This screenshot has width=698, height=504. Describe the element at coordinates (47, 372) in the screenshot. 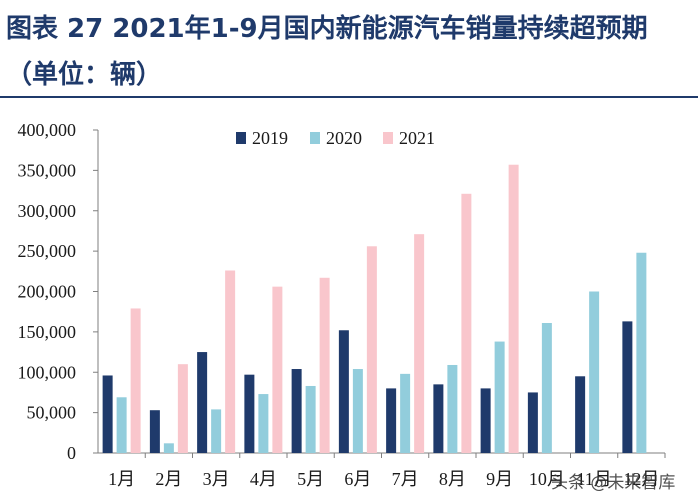

I see `y-tick-label: 100,000` at that location.